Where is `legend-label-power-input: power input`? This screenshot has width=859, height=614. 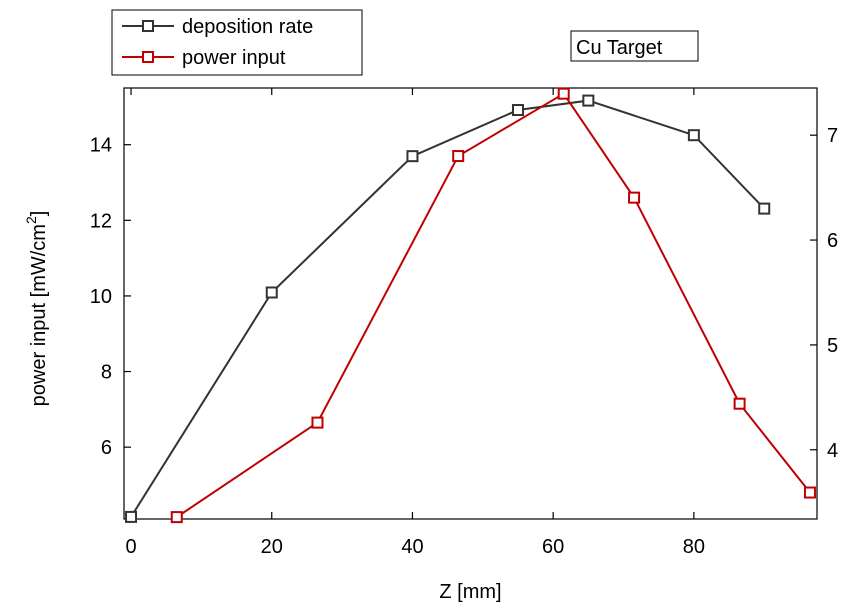
legend-label-power-input: power input is located at coordinates (234, 58).